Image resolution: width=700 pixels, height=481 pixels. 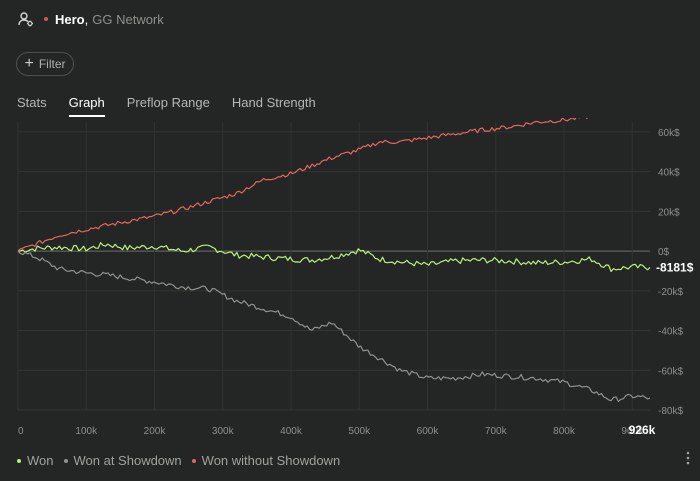 I want to click on legend-label-showdown: Won at Showdown, so click(x=127, y=460).